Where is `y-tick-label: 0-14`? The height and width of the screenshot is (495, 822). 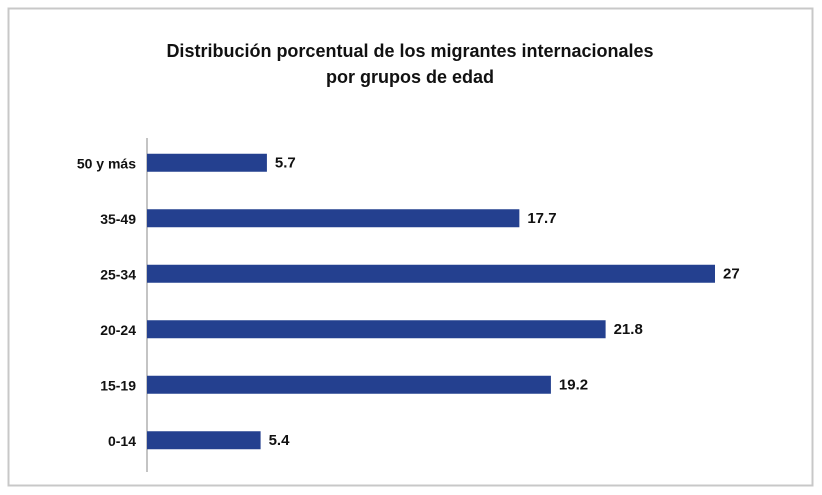 y-tick-label: 0-14 is located at coordinates (122, 441).